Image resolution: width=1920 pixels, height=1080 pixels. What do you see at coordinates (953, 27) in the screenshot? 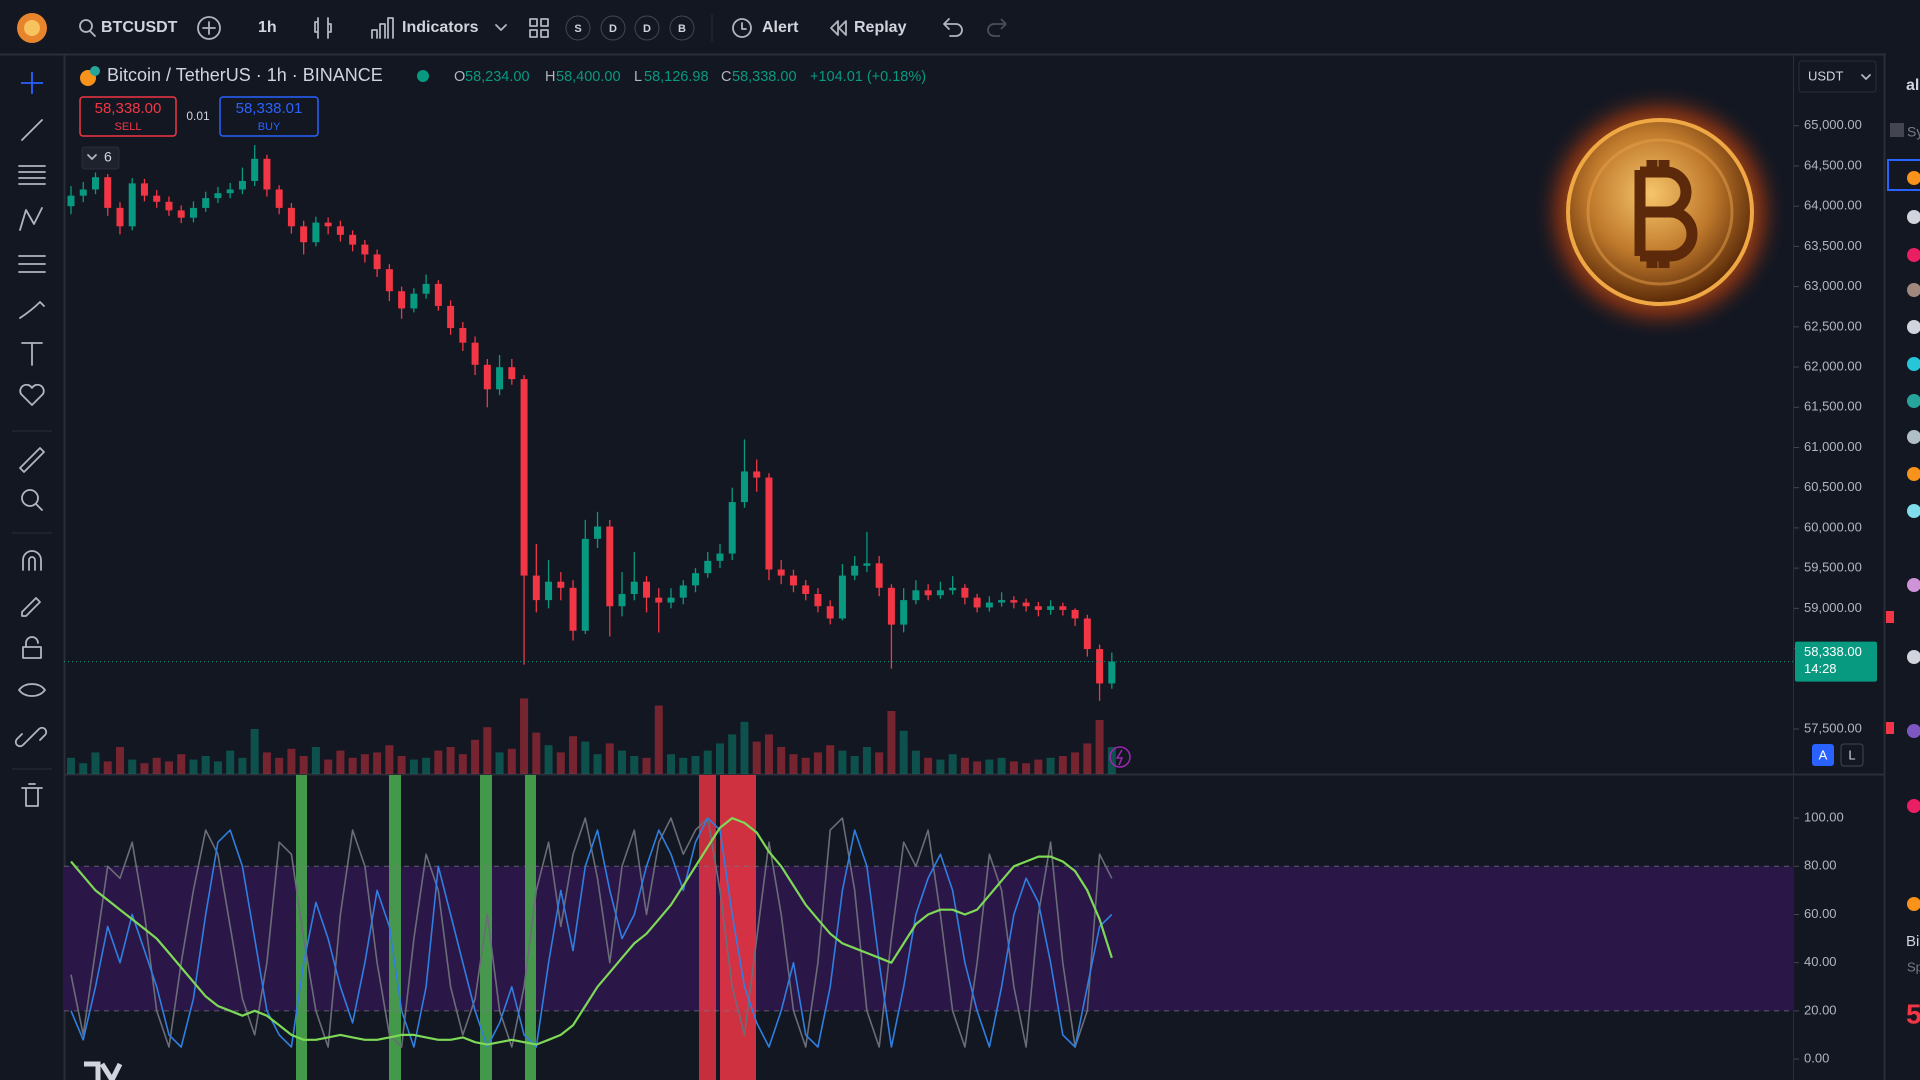
I see `undo-button` at bounding box center [953, 27].